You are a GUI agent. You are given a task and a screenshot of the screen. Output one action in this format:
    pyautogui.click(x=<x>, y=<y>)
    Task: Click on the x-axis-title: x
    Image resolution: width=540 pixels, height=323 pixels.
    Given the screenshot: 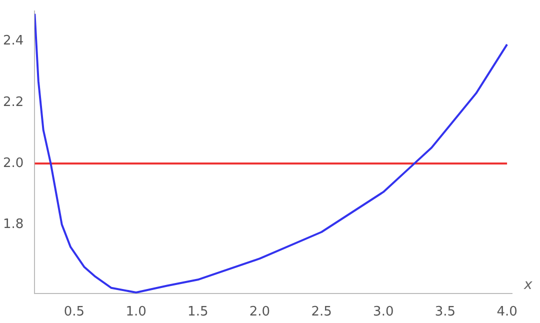 What is the action you would take?
    pyautogui.click(x=528, y=285)
    